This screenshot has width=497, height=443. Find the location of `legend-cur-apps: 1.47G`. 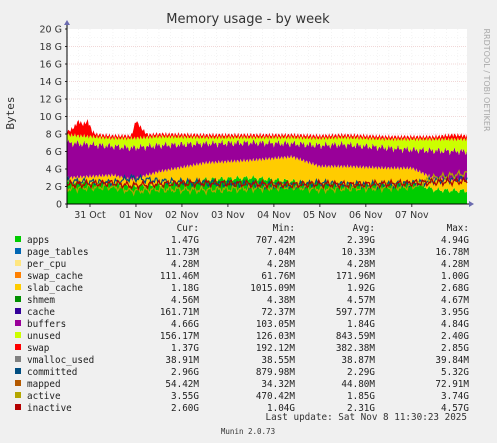

legend-cur-apps: 1.47G is located at coordinates (185, 240).